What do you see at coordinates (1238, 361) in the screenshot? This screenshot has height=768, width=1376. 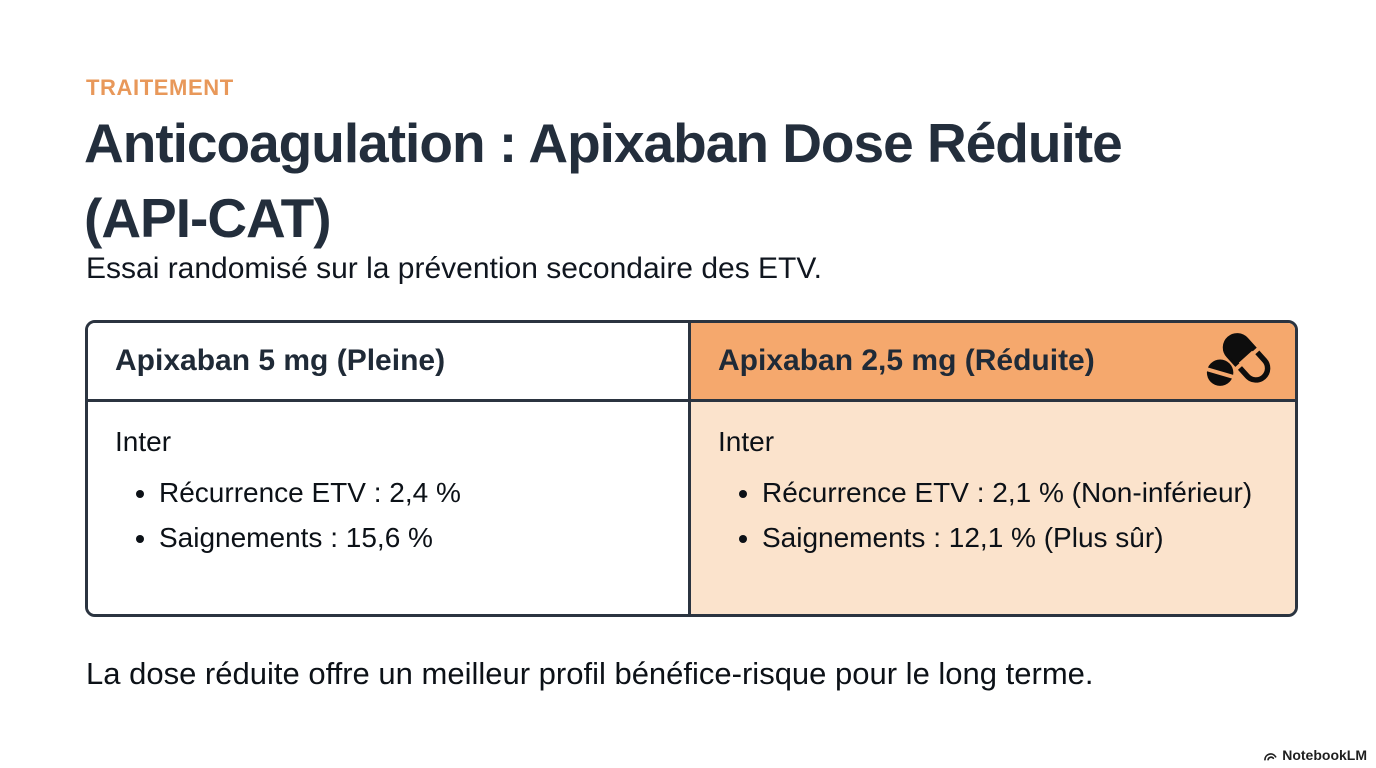 I see `pill-icon` at bounding box center [1238, 361].